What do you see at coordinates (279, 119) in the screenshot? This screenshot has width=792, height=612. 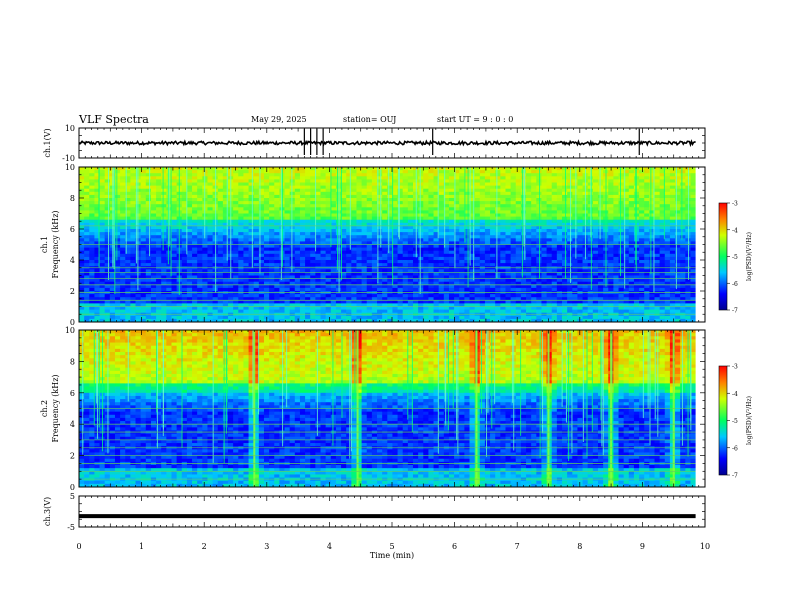 I see `date-label: May 29, 2025` at bounding box center [279, 119].